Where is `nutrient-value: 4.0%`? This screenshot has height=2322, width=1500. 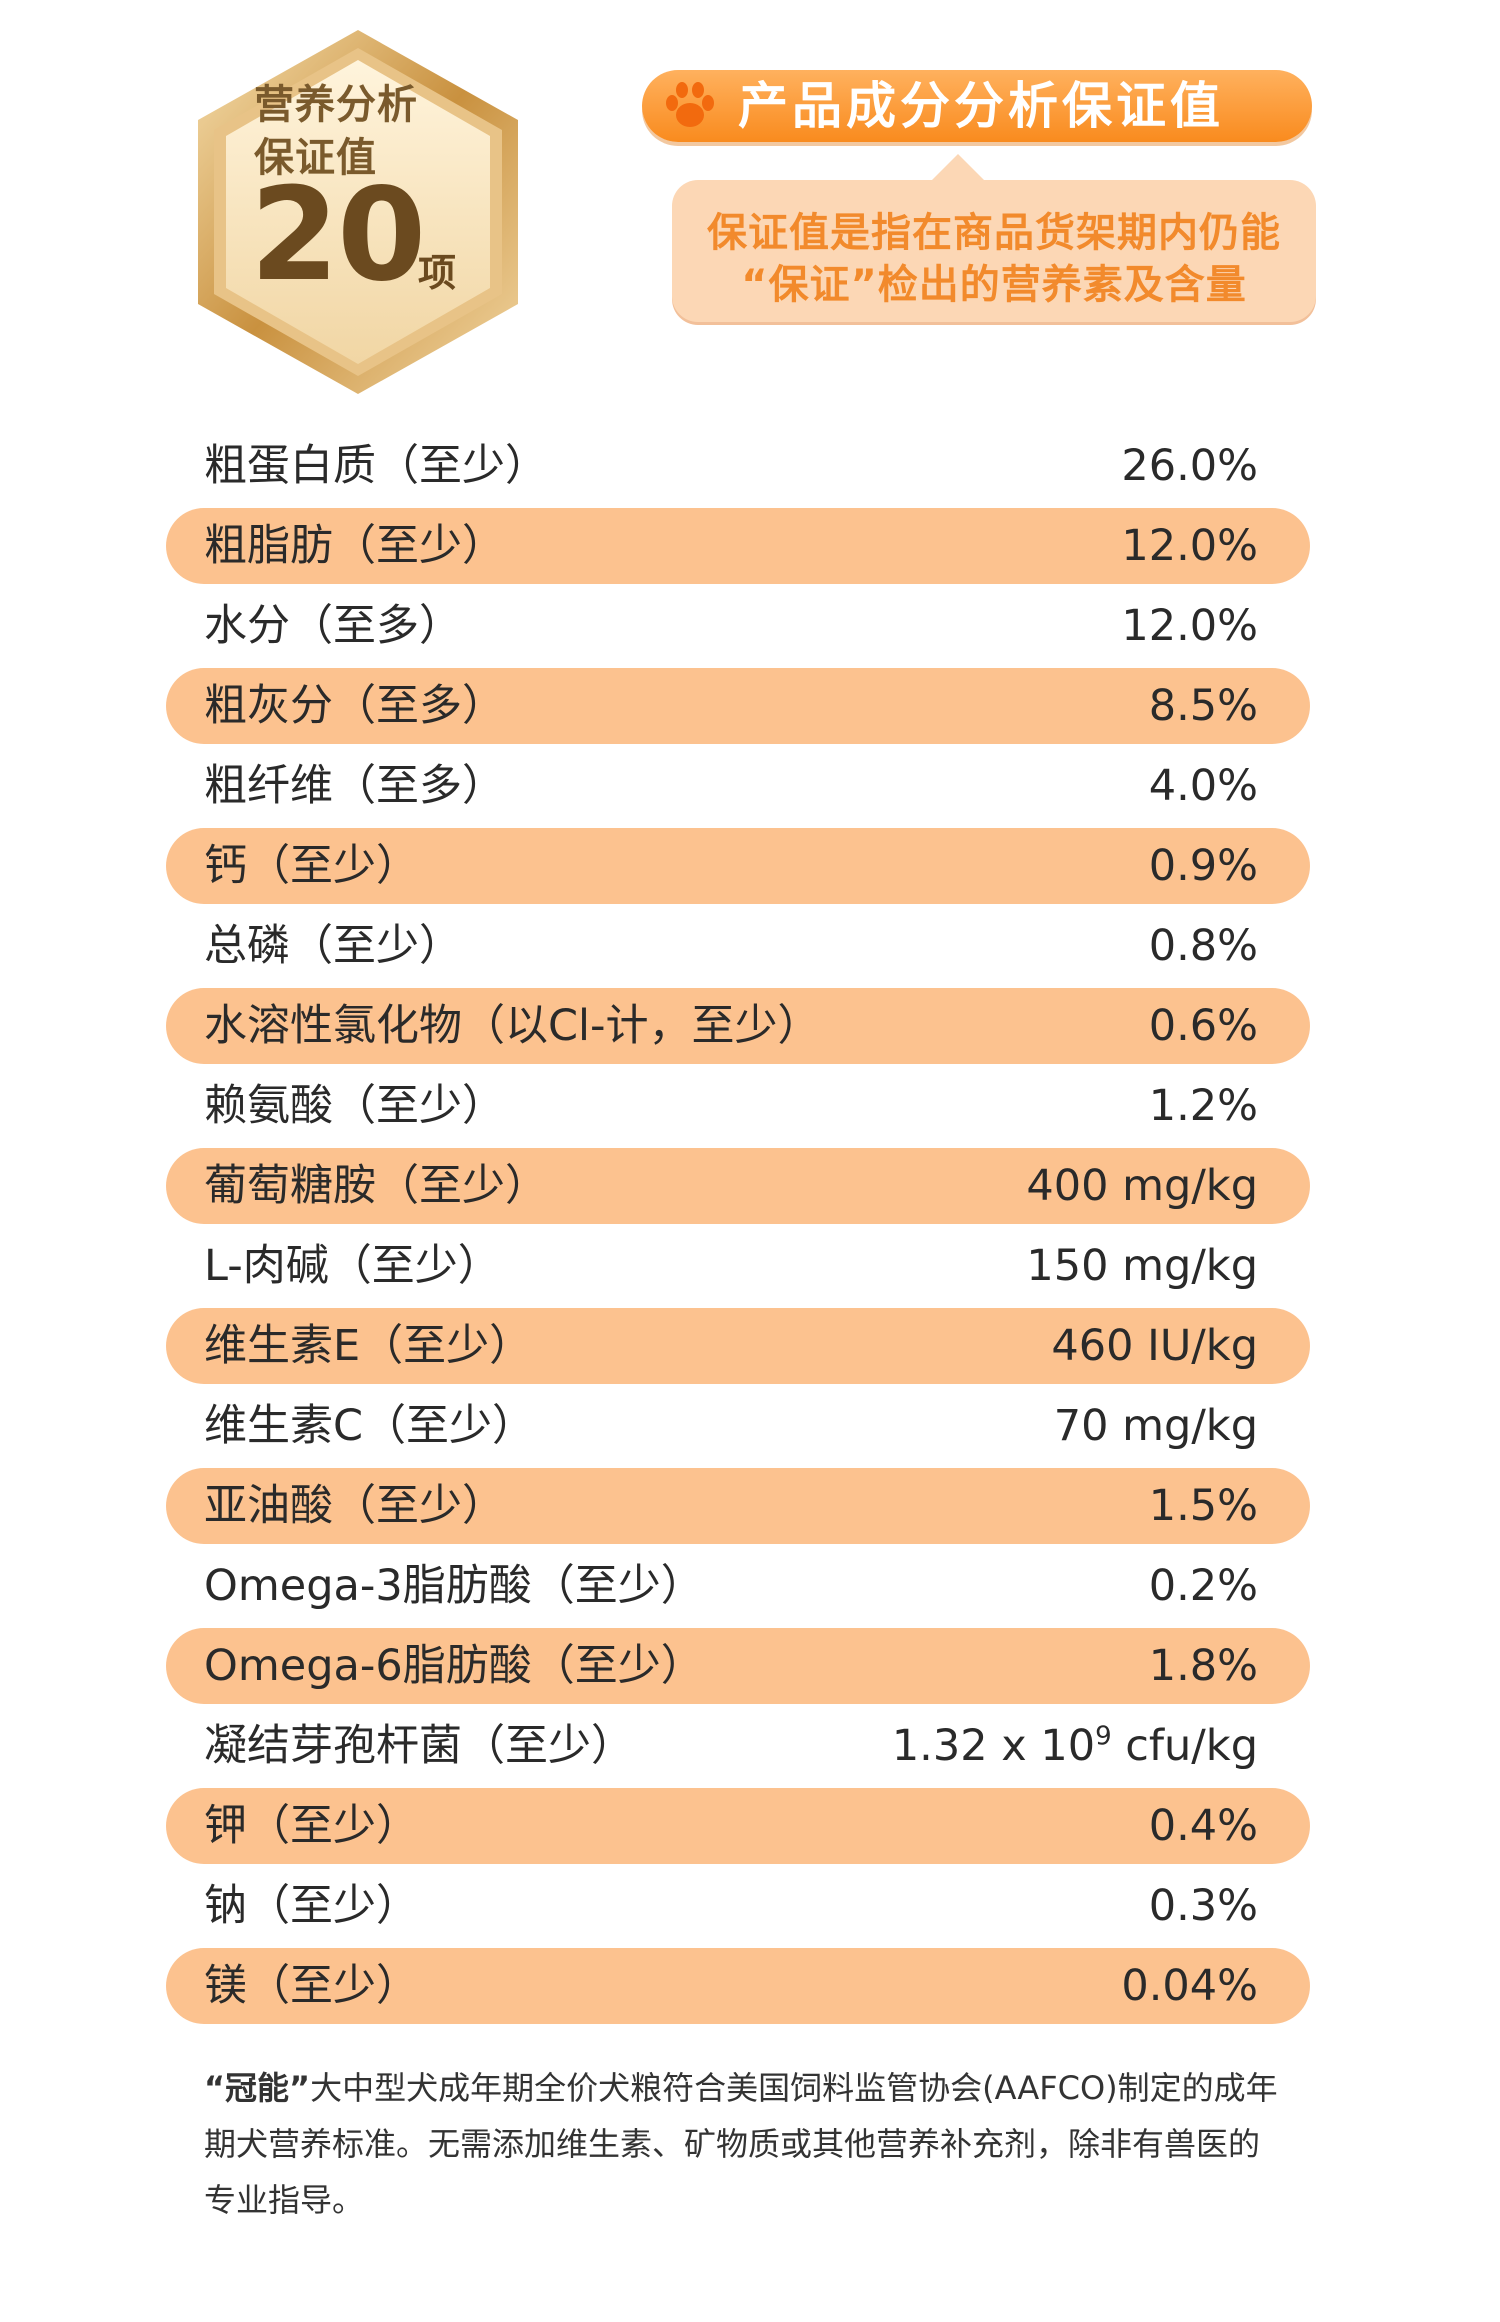 nutrient-value: 4.0% is located at coordinates (1203, 786).